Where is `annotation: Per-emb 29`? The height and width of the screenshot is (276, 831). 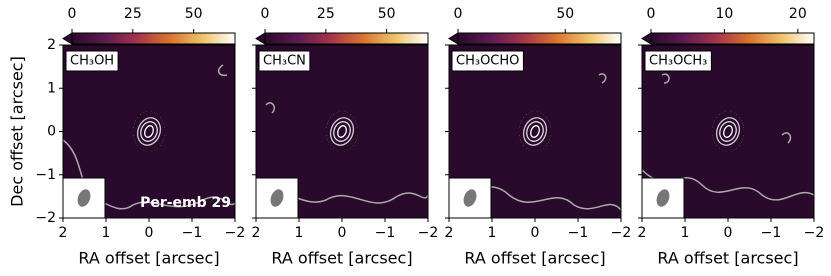 annotation: Per-emb 29 is located at coordinates (185, 203).